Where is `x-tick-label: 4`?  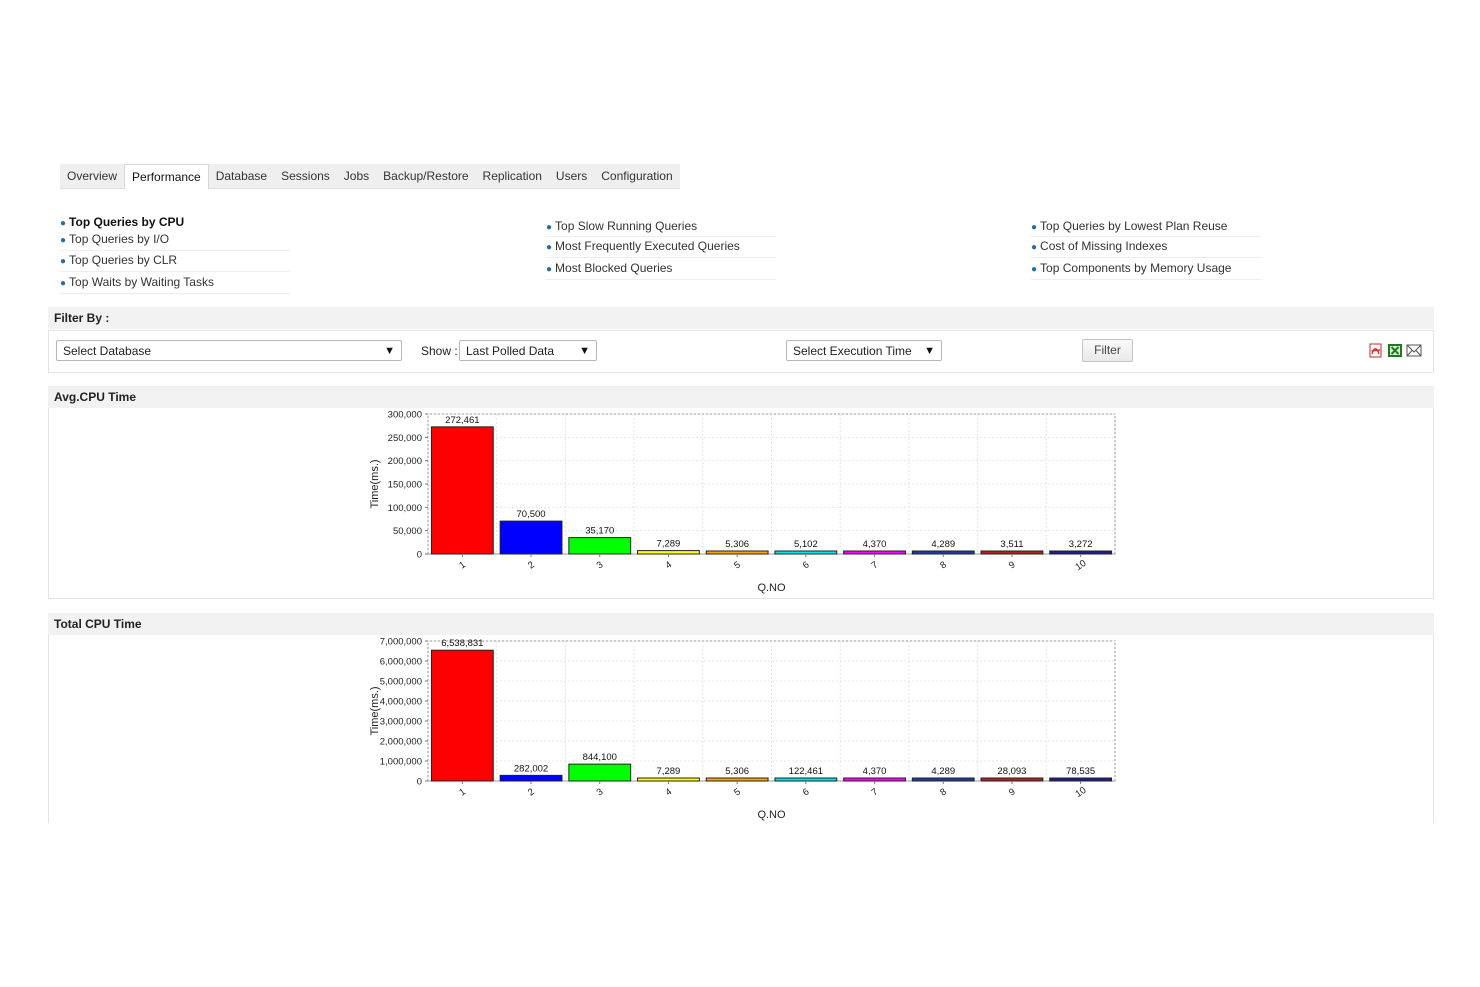
x-tick-label: 4 is located at coordinates (668, 792).